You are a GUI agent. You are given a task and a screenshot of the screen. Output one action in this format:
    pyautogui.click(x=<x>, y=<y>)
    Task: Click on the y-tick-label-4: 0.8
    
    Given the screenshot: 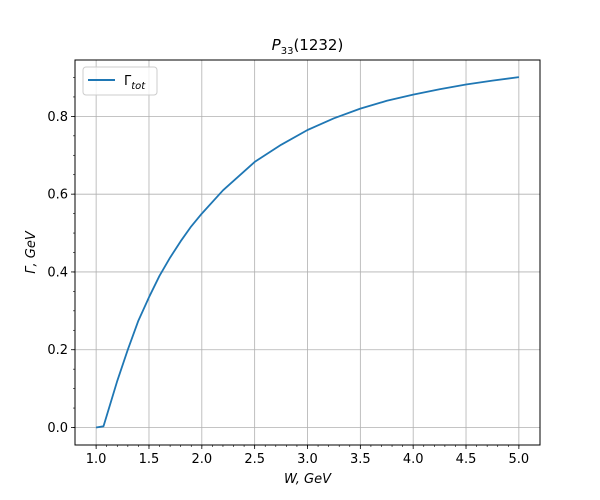 What is the action you would take?
    pyautogui.click(x=57, y=117)
    